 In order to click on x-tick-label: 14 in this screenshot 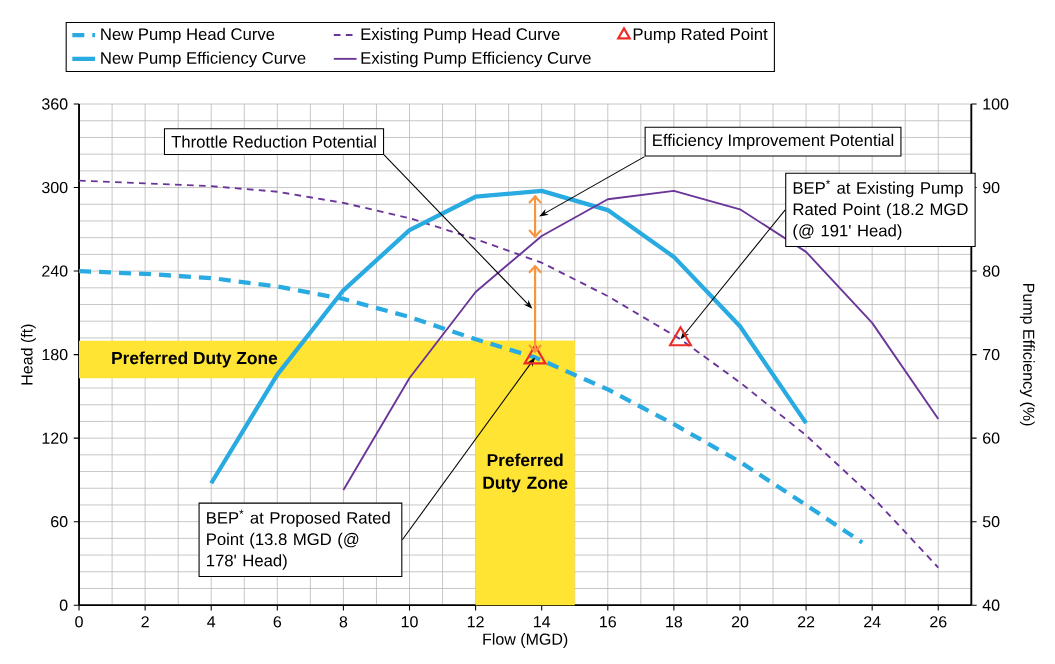, I will do `click(542, 622)`.